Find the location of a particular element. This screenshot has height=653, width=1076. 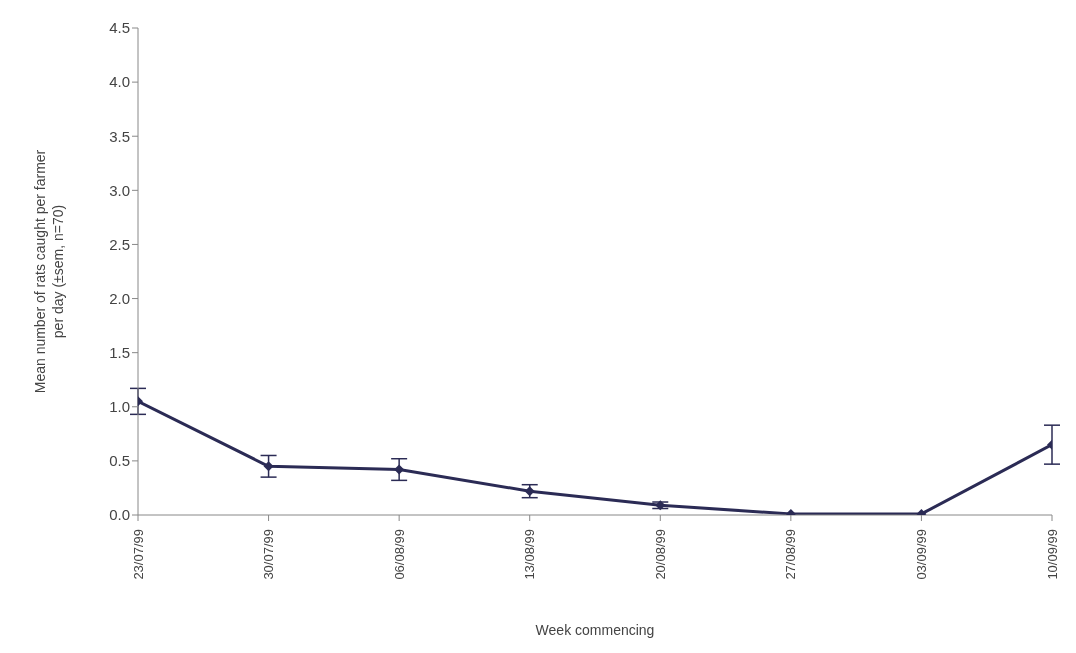

x-tick-label: 27/08/99 is located at coordinates (791, 554).